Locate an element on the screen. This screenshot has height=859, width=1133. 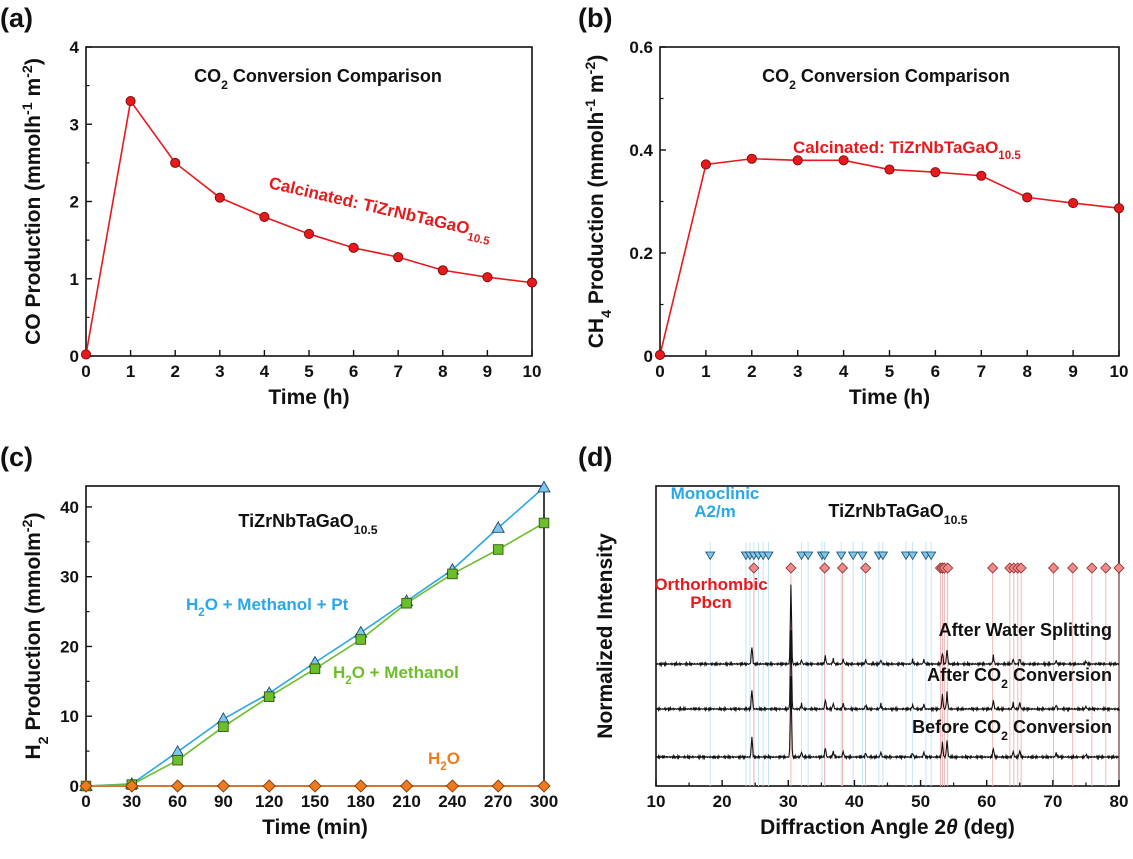
pattern-label-part: Before CO is located at coordinates (956, 727).